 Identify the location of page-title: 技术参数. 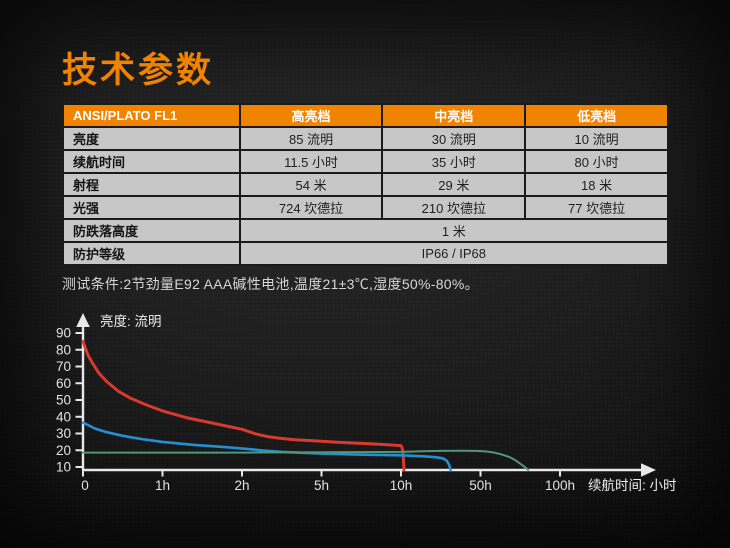
(138, 70).